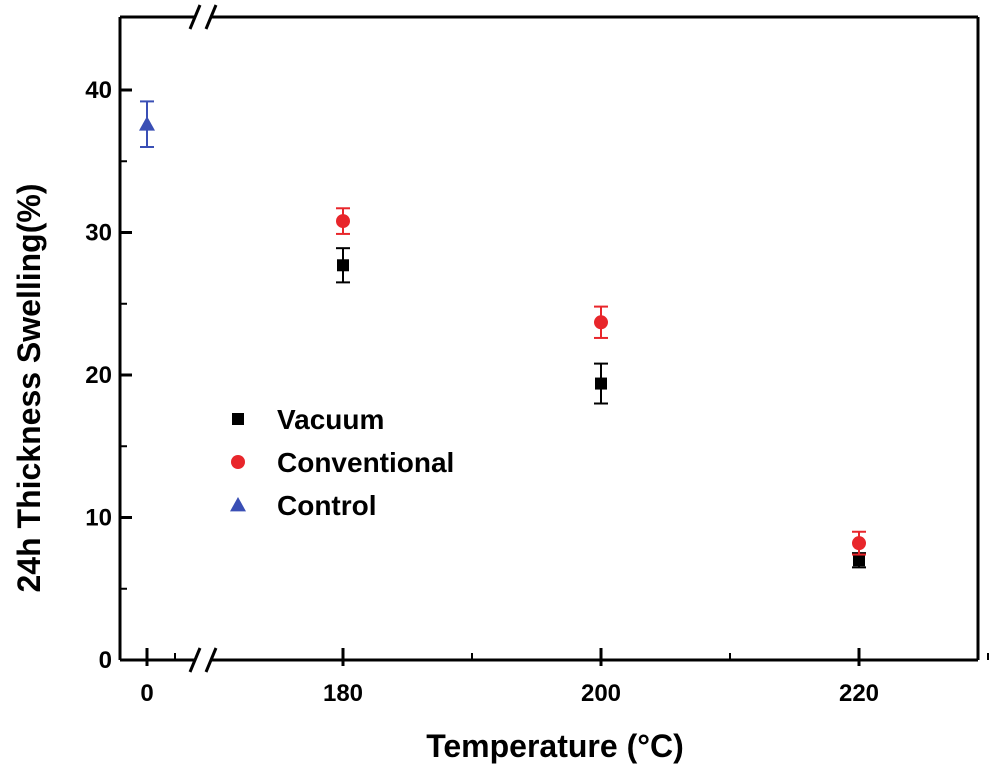 This screenshot has width=996, height=769. What do you see at coordinates (238, 419) in the screenshot?
I see `legend-marker-vacuum` at bounding box center [238, 419].